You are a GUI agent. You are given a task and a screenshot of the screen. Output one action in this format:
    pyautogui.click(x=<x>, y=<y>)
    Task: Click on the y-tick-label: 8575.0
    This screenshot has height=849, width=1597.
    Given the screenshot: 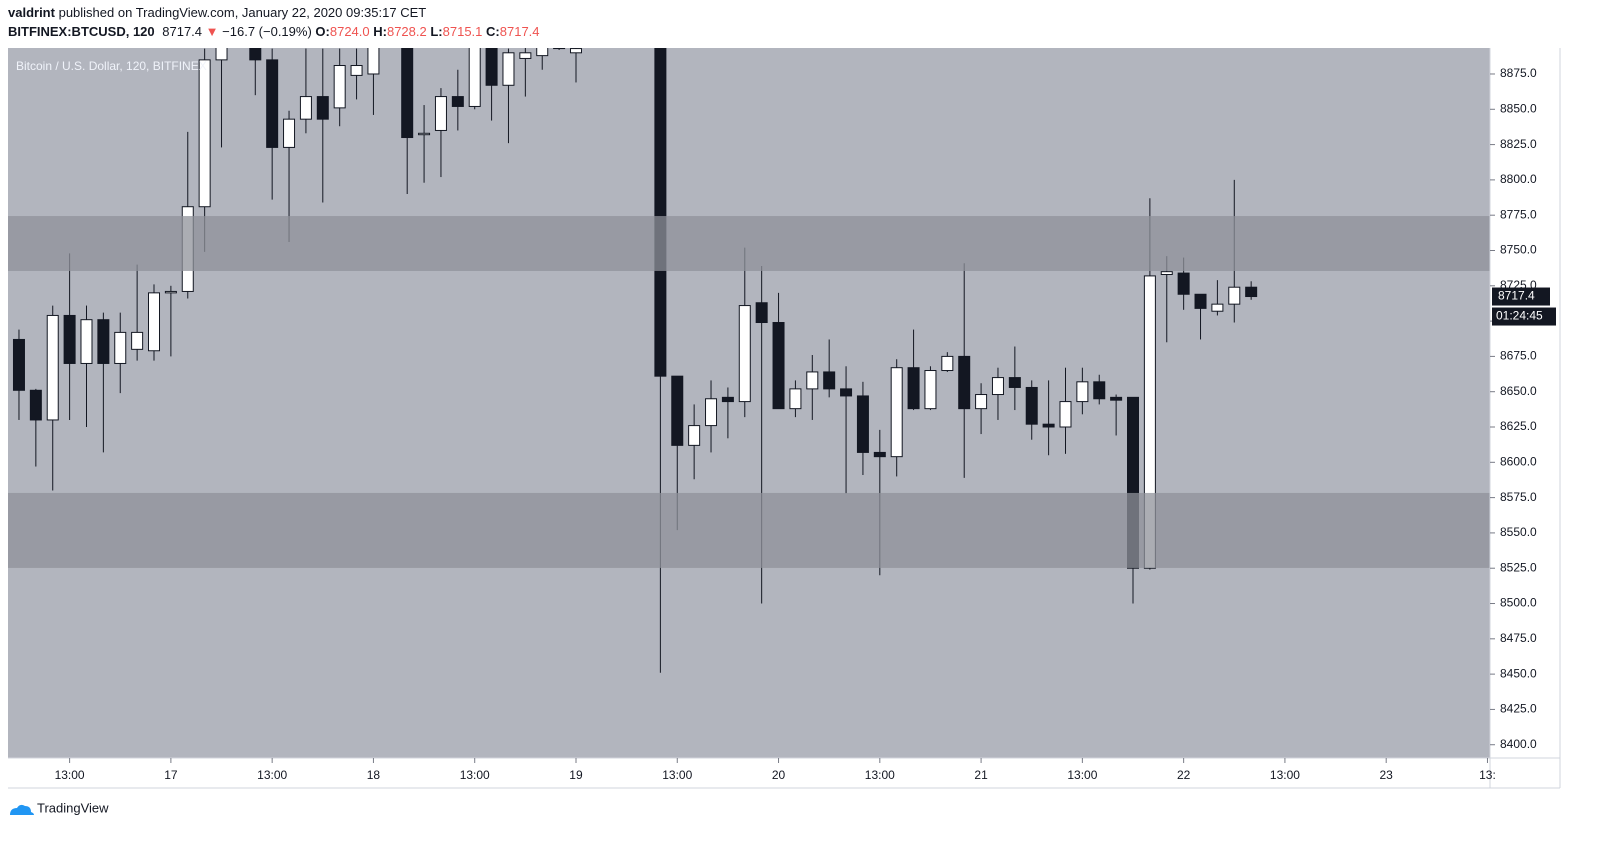 What is the action you would take?
    pyautogui.click(x=1518, y=497)
    